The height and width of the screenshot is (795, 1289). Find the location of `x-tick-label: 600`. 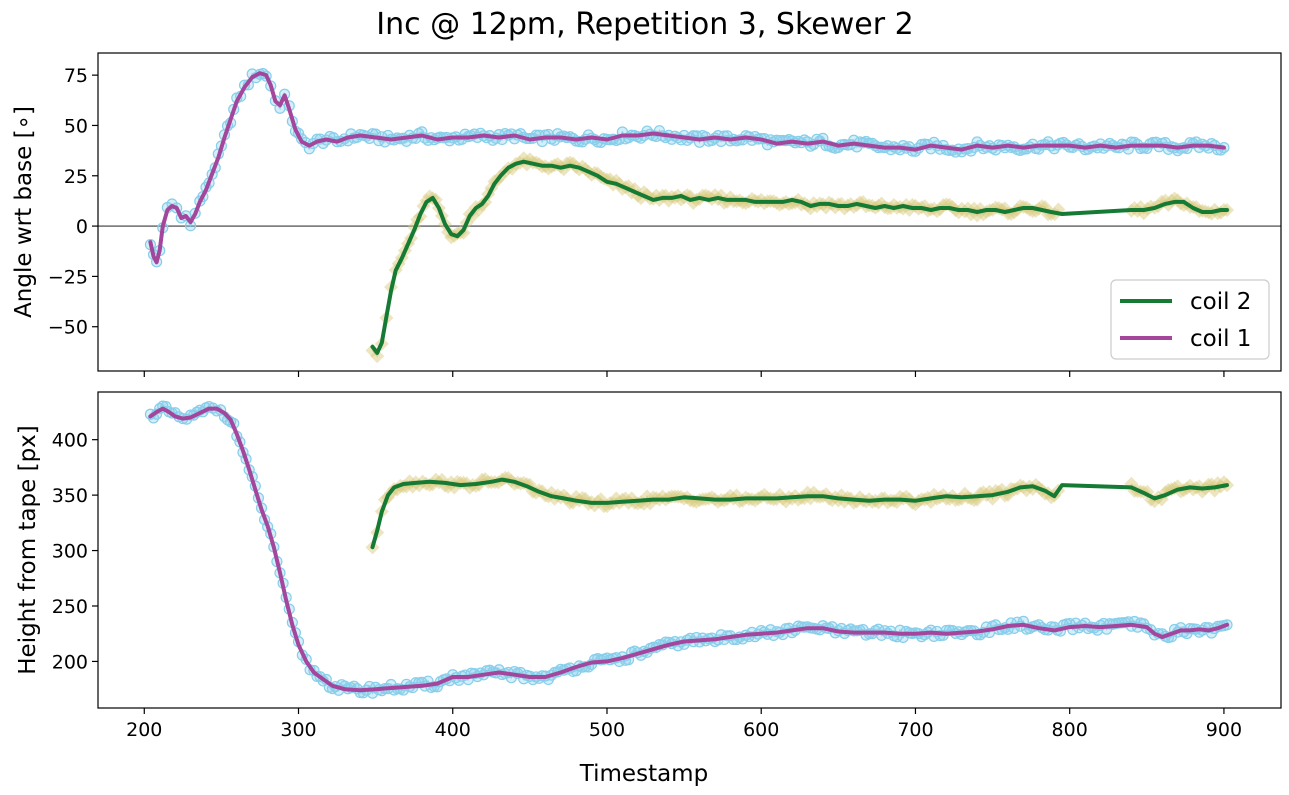

x-tick-label: 600 is located at coordinates (761, 730).